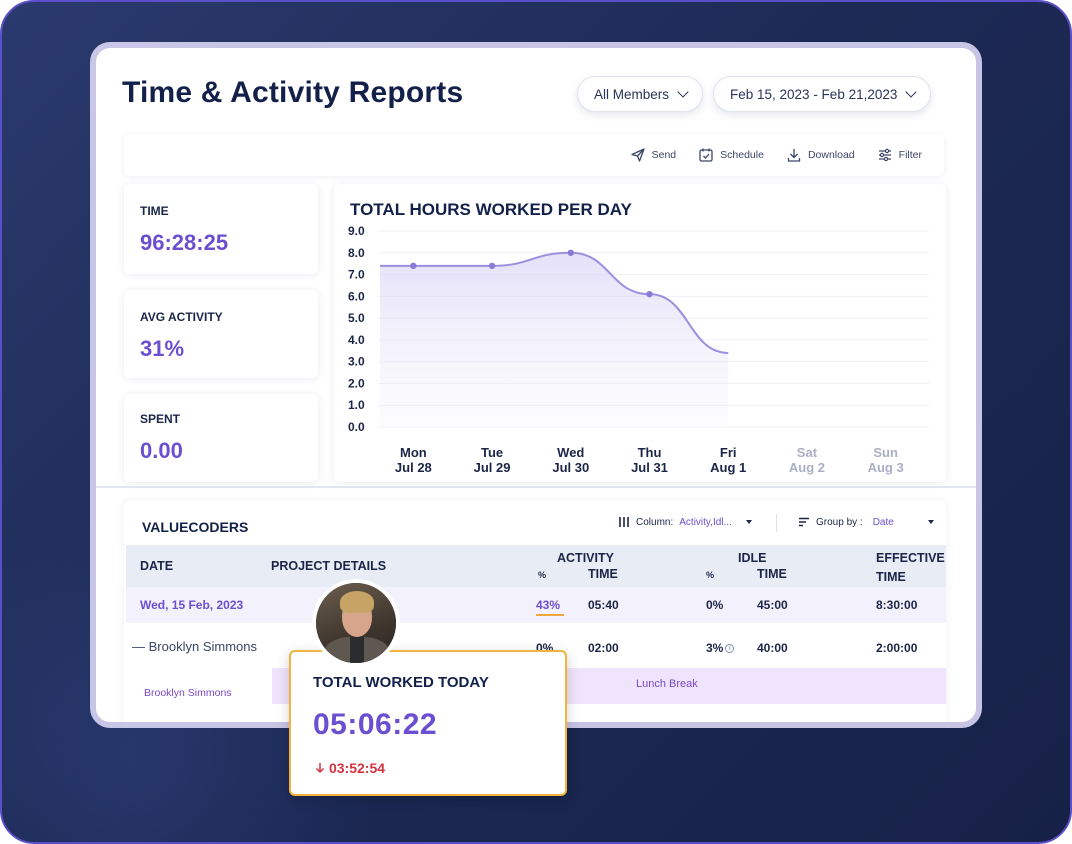  Describe the element at coordinates (401, 682) in the screenshot. I see `worked-today-title: TOTAL WORKED TODAY` at that location.